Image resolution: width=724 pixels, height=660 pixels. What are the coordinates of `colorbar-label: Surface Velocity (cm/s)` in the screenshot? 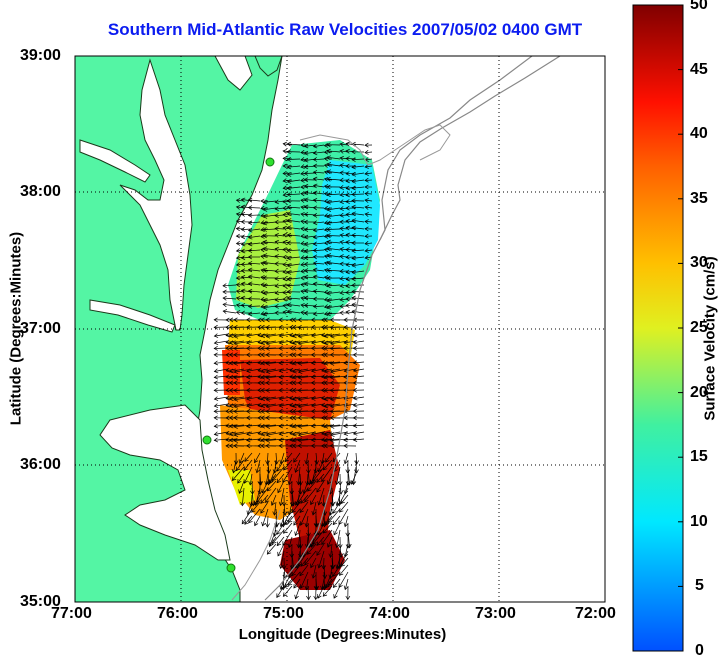 It's located at (710, 339).